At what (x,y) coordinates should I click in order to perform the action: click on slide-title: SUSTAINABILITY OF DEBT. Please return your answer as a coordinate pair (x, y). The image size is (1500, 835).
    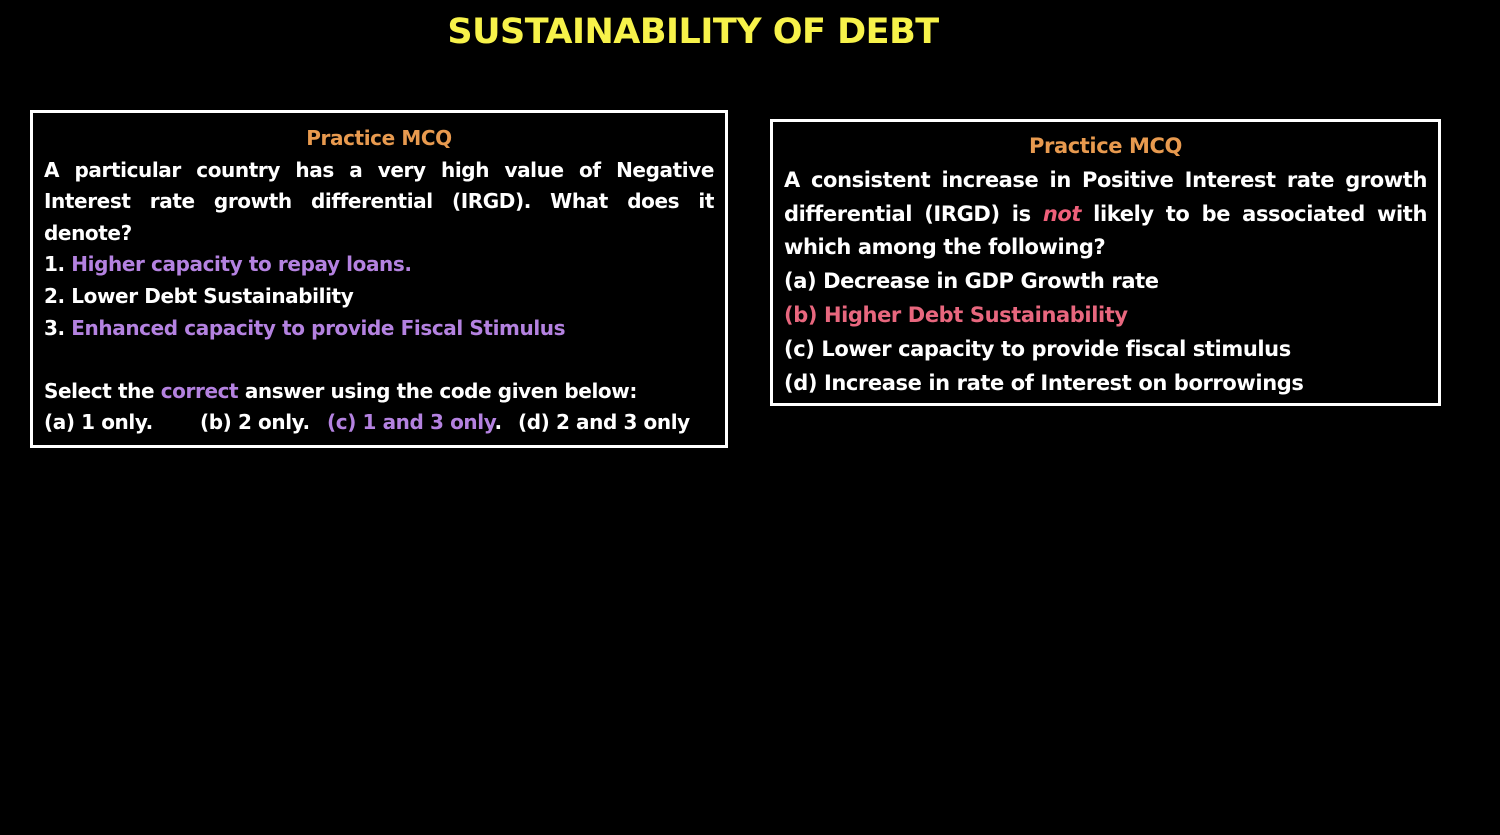
    Looking at the image, I should click on (693, 32).